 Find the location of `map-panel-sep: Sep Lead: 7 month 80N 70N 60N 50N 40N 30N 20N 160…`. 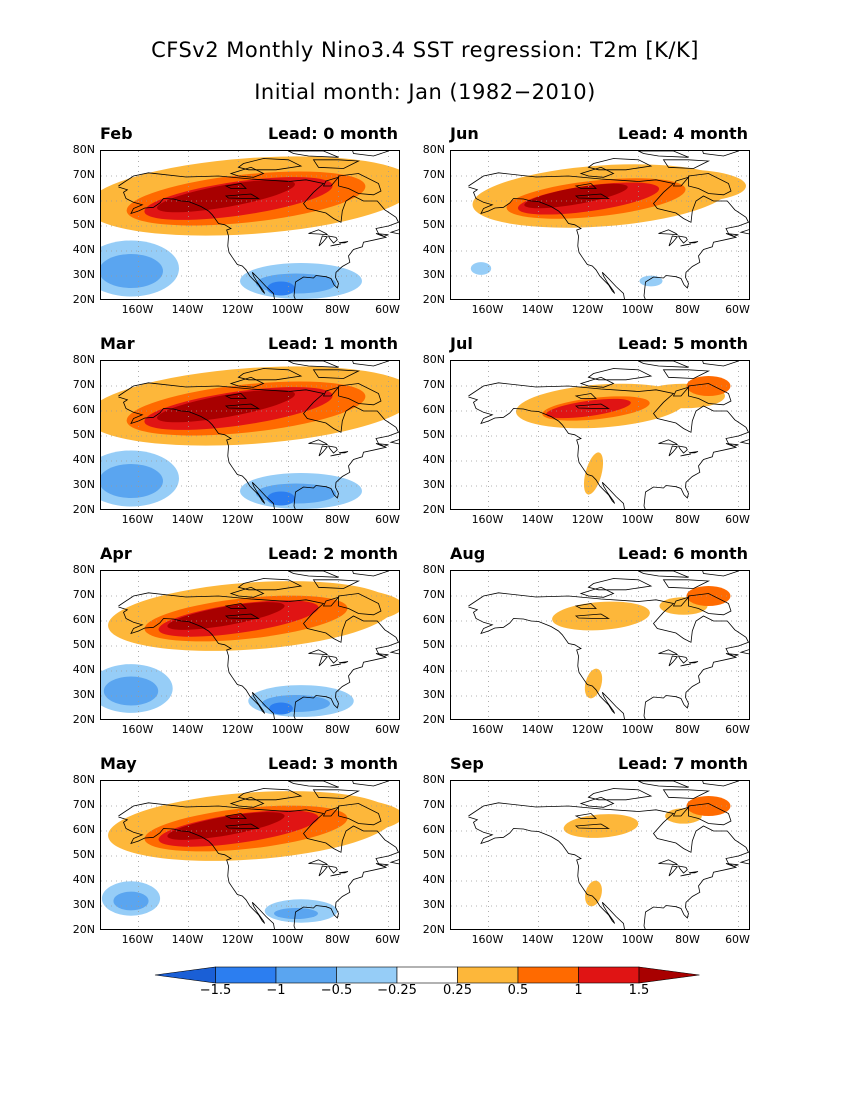

map-panel-sep: Sep Lead: 7 month 80N 70N 60N 50N 40N 30N 20N 160… is located at coordinates (586, 850).